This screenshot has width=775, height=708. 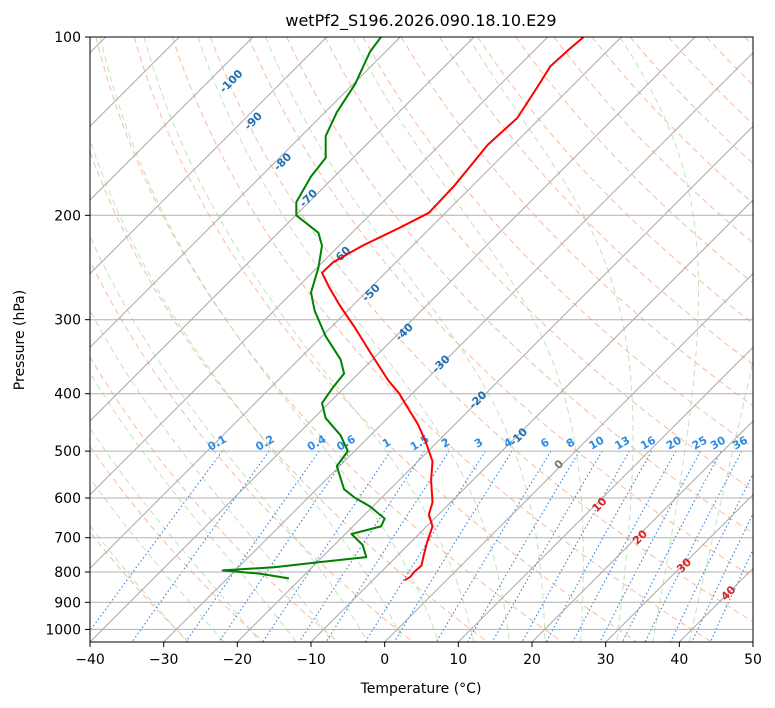 What do you see at coordinates (67, 321) in the screenshot?
I see `y-tick-label: 300` at bounding box center [67, 321].